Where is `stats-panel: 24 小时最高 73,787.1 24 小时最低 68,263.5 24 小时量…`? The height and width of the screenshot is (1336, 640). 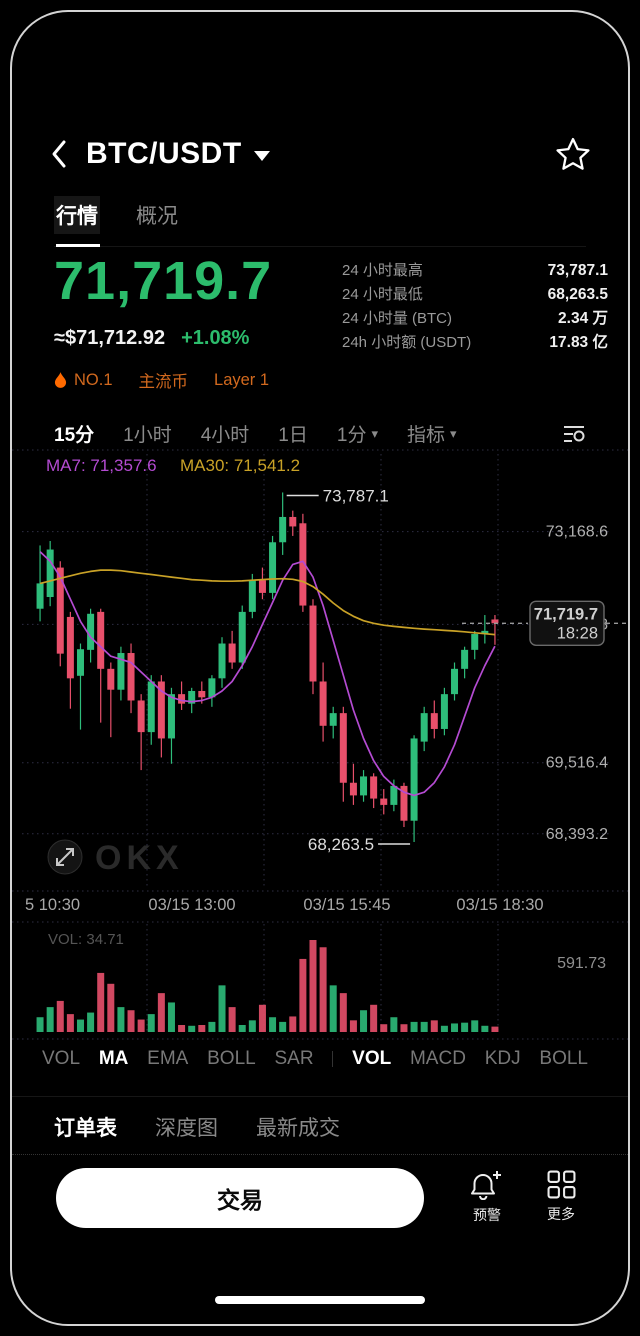
stats-panel: 24 小时最高 73,787.1 24 小时最低 68,263.5 24 小时量… is located at coordinates (475, 307).